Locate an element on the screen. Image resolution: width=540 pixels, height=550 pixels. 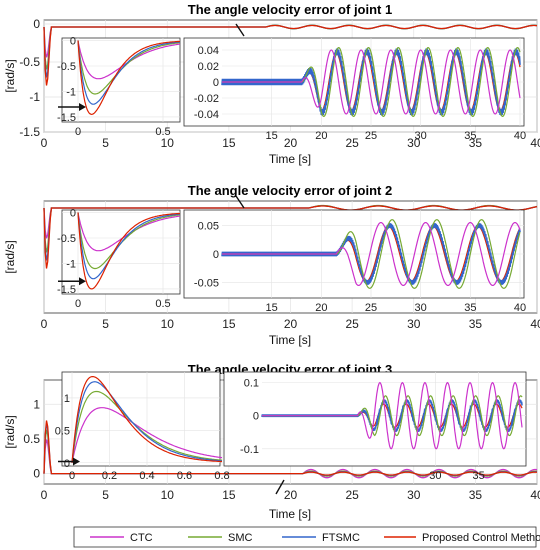
inset-steady-state: 15 20 25 30 35 40 0.04 0.02 0 -0.02 -0.04 is located at coordinates (354, 82).